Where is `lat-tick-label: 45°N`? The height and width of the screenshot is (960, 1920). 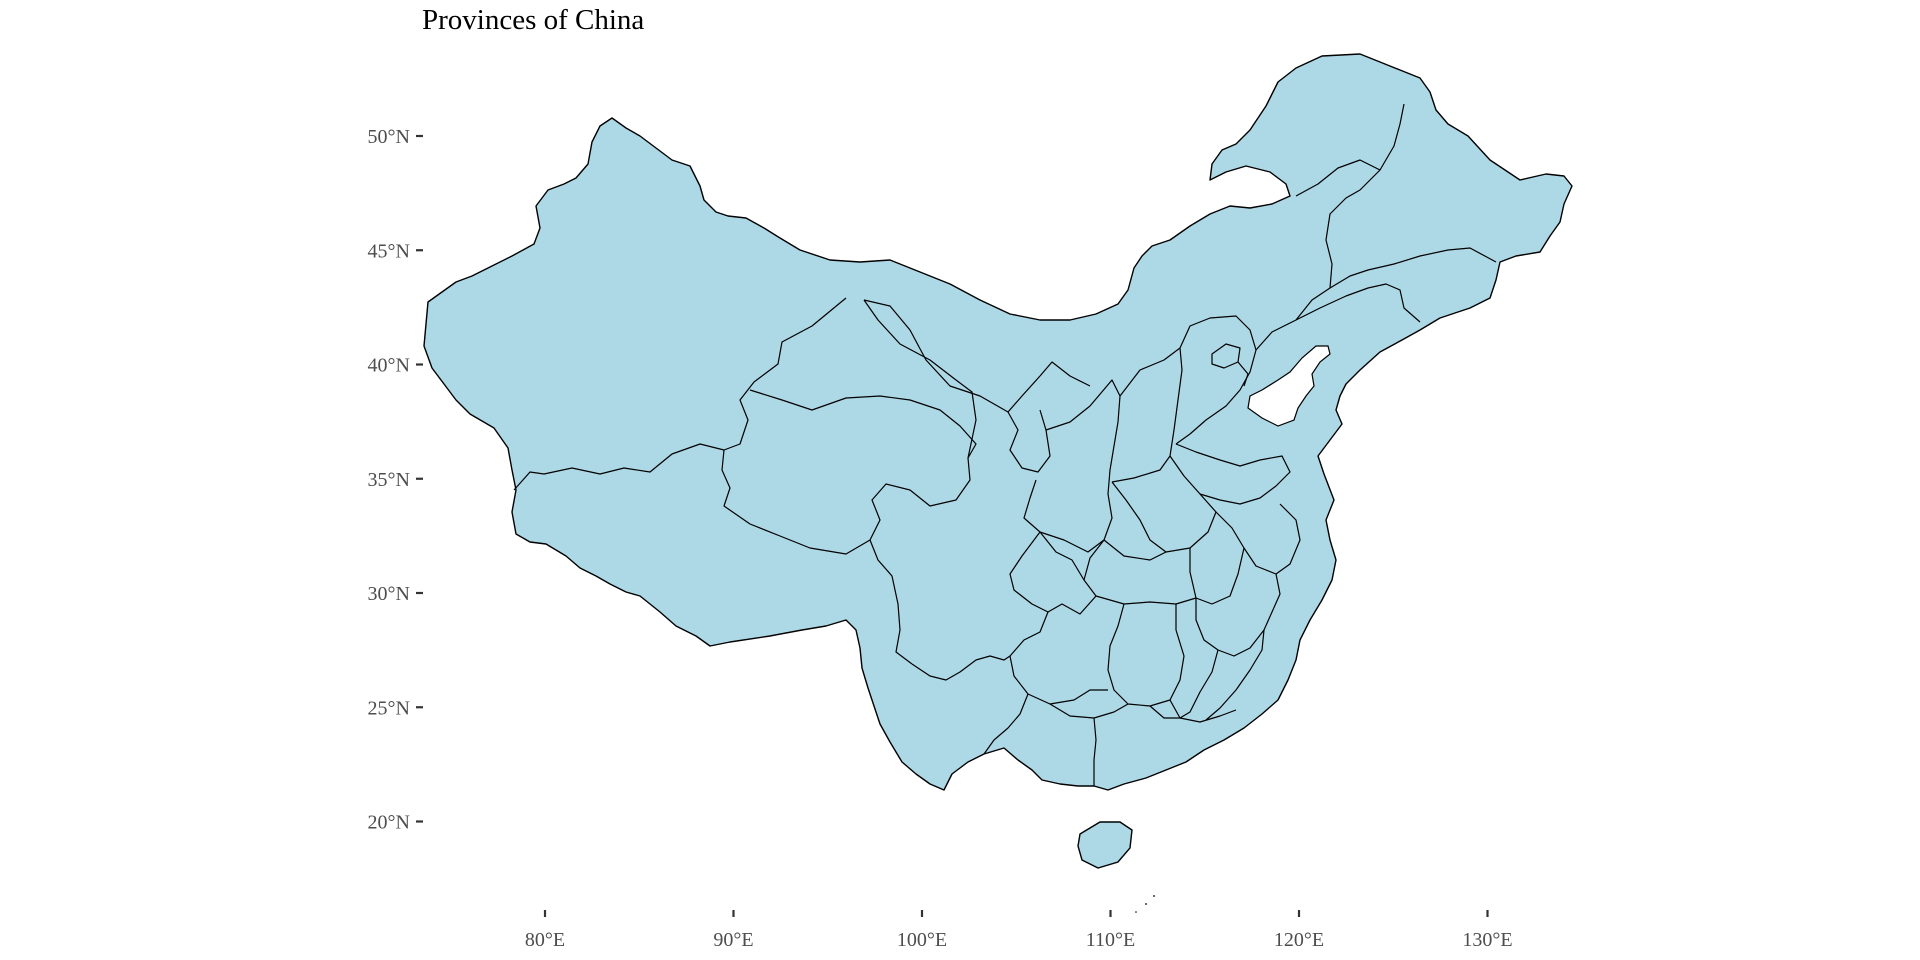
lat-tick-label: 45°N is located at coordinates (389, 251).